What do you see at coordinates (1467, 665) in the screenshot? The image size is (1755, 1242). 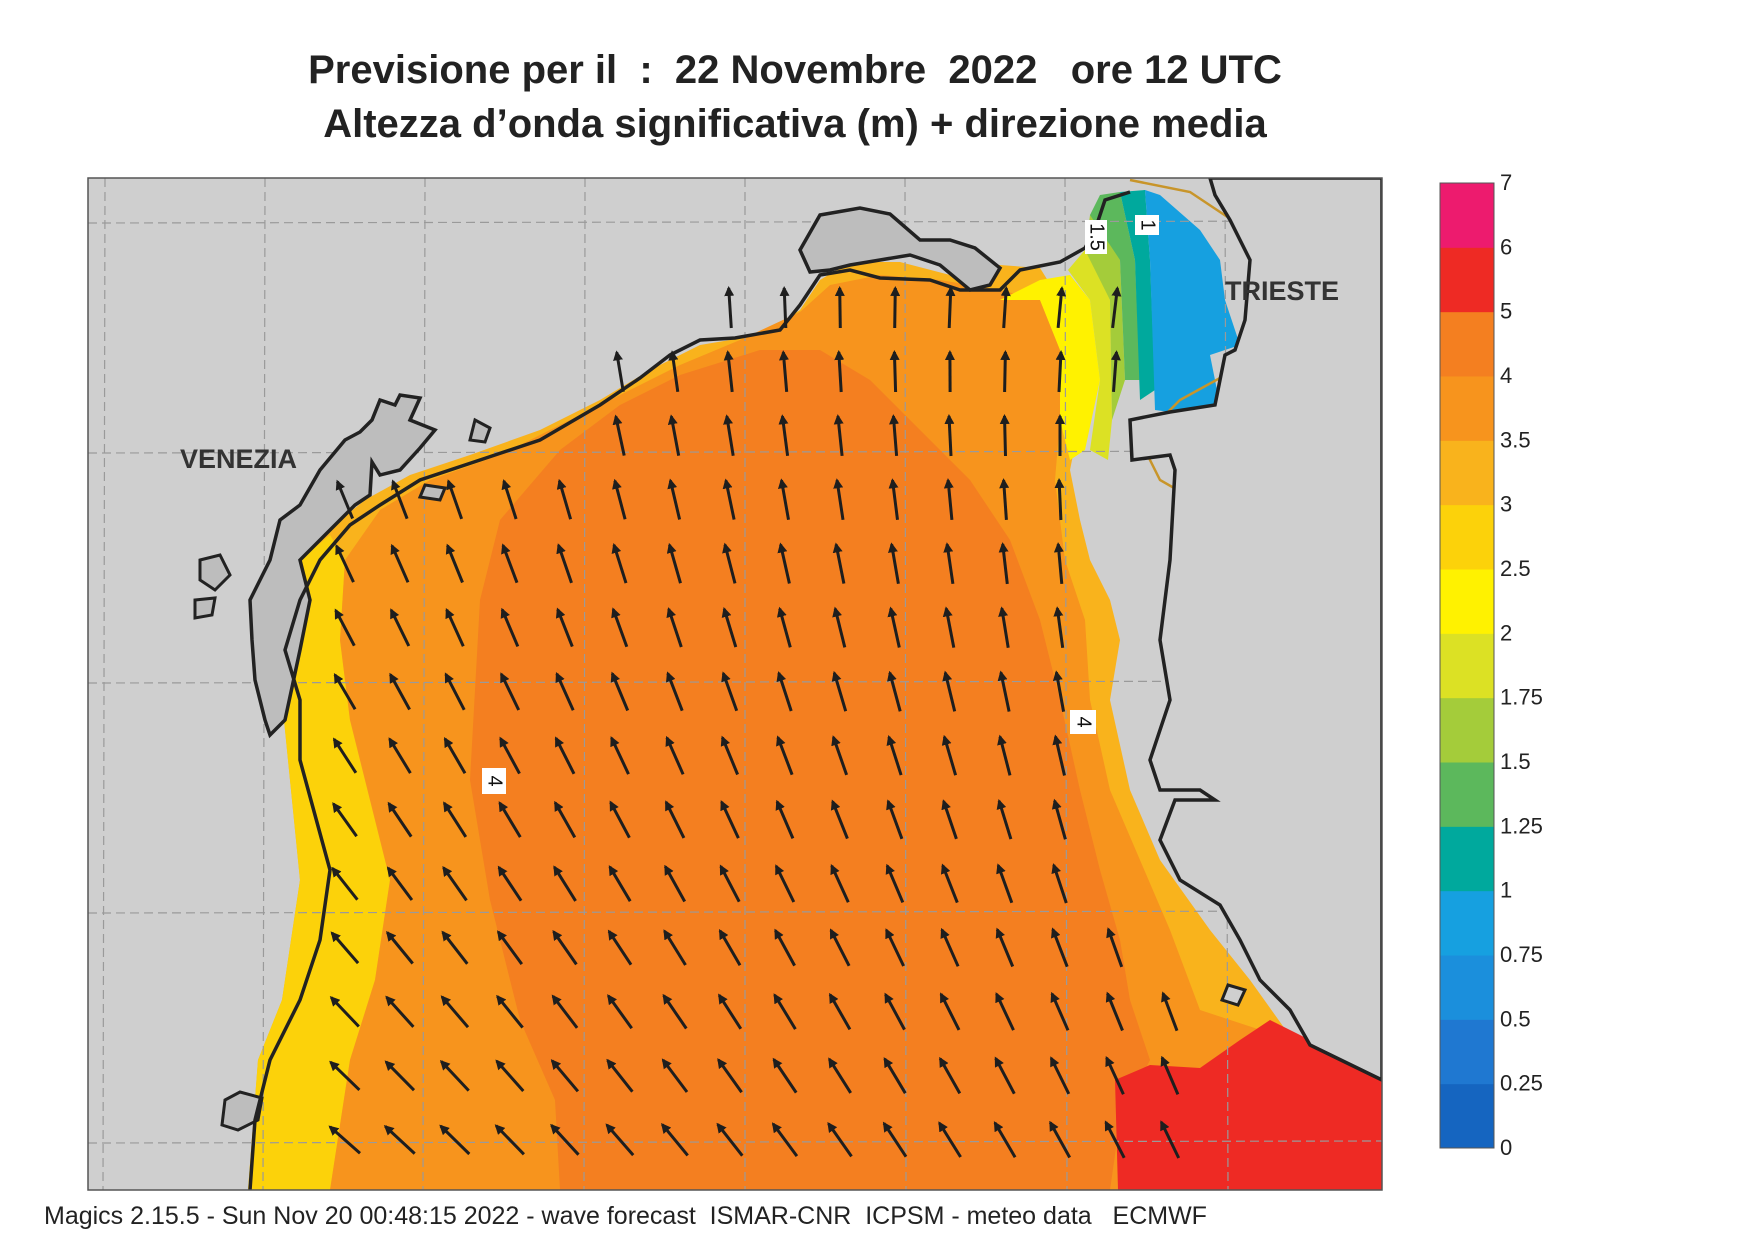 I see `colorbar-frame` at bounding box center [1467, 665].